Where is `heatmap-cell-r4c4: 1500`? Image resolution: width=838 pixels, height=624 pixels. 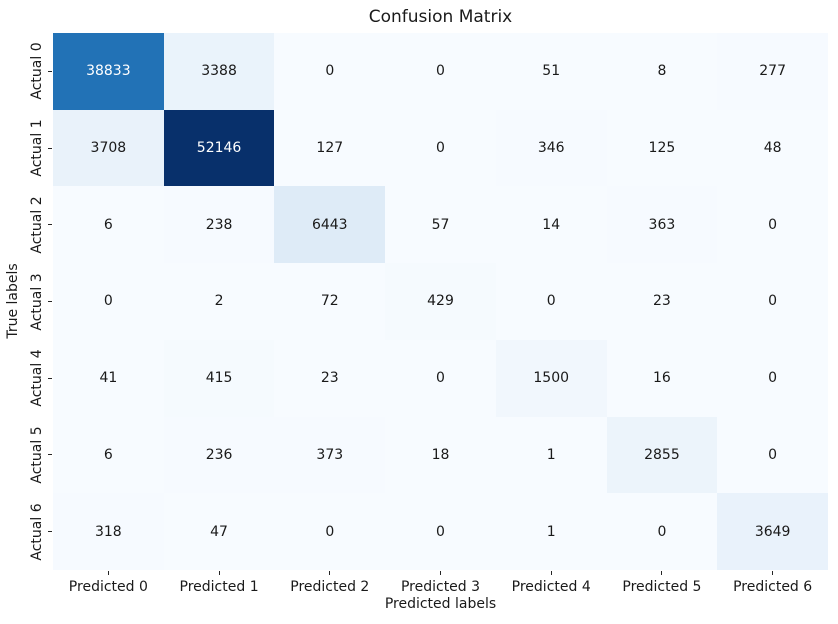 heatmap-cell-r4c4: 1500 is located at coordinates (551, 378).